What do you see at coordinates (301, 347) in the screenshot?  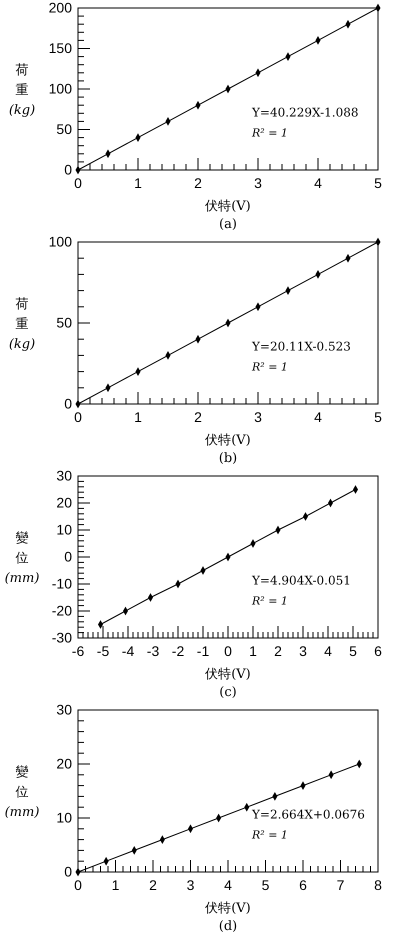 I see `annotation: Y=20.11X-0.523` at bounding box center [301, 347].